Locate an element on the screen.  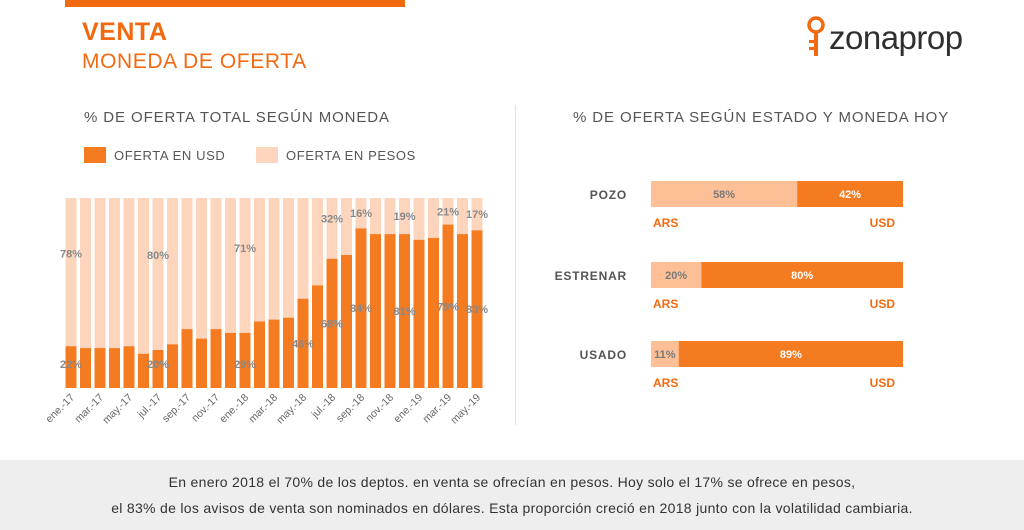
data-label-16: 83% is located at coordinates (477, 310).